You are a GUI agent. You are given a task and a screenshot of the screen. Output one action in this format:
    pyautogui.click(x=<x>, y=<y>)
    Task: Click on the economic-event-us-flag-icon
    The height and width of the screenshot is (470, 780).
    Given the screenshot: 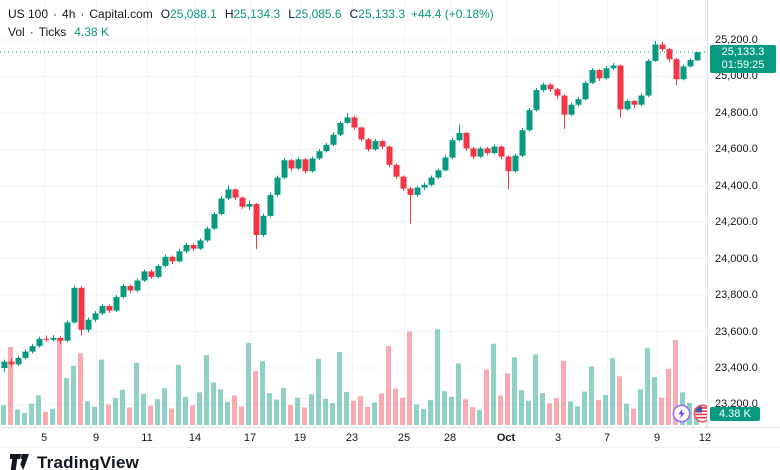 What is the action you would take?
    pyautogui.click(x=700, y=413)
    